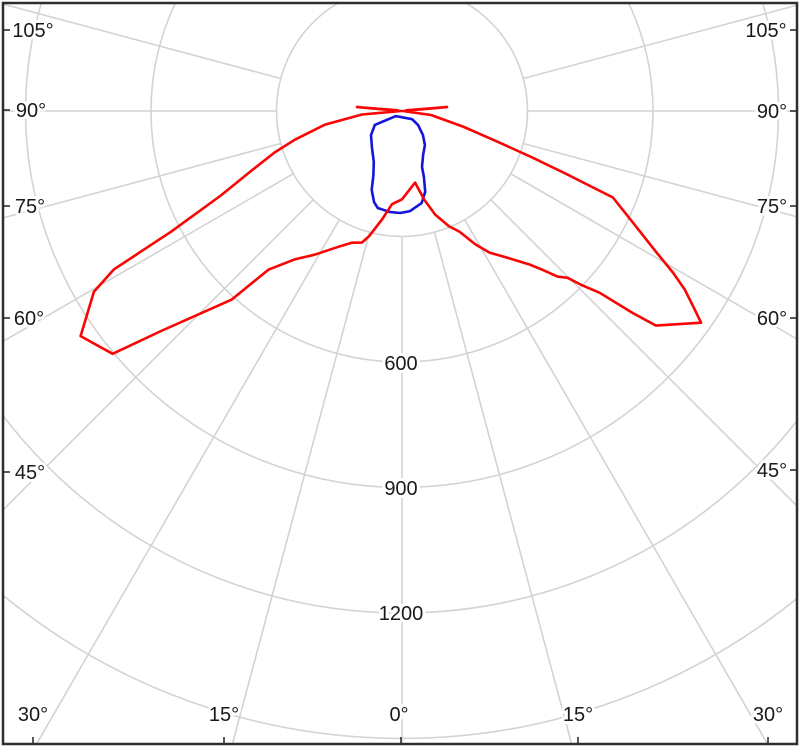 This screenshot has height=747, width=800. What do you see at coordinates (30, 207) in the screenshot?
I see `angle-label-left: 75°` at bounding box center [30, 207].